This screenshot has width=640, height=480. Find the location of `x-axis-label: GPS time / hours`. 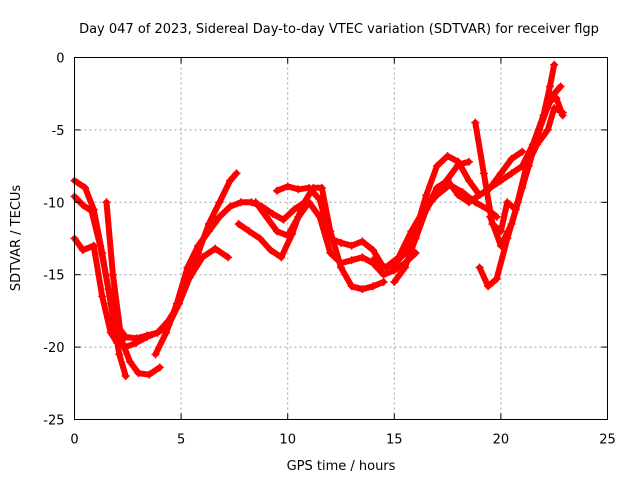

x-axis-label: GPS time / hours is located at coordinates (341, 466).